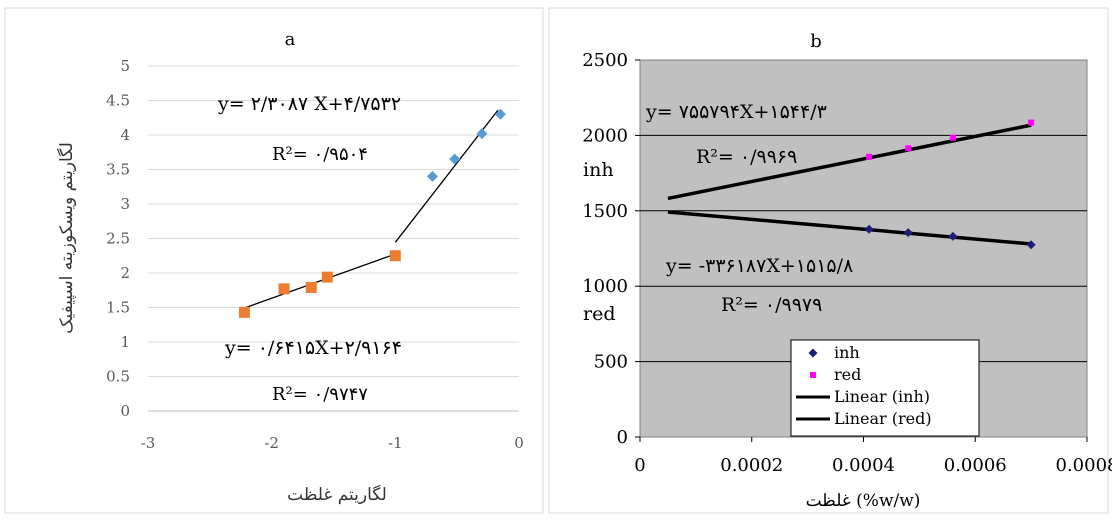  Describe the element at coordinates (118, 239) in the screenshot. I see `y-tick-label: 2.5` at that location.